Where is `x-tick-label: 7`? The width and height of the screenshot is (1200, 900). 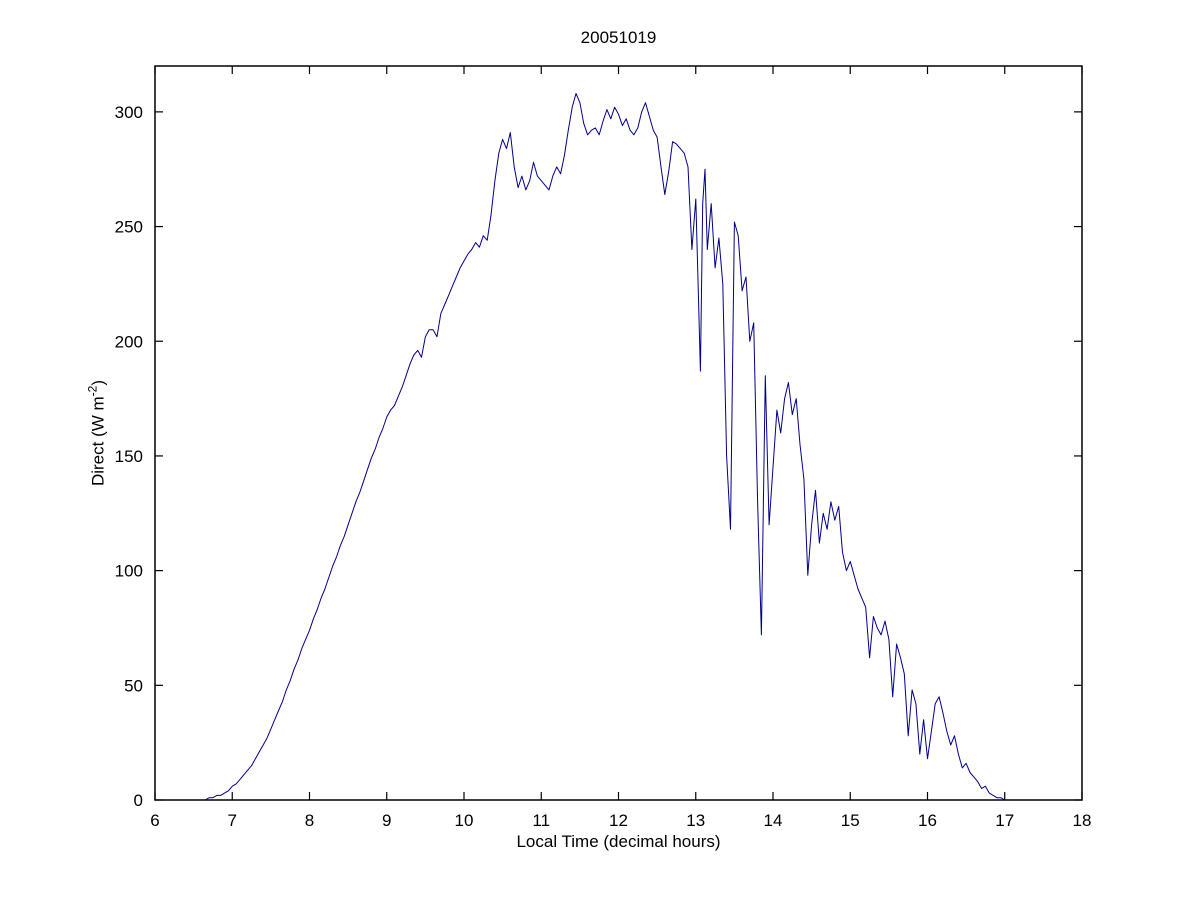 x-tick-label: 7 is located at coordinates (232, 820).